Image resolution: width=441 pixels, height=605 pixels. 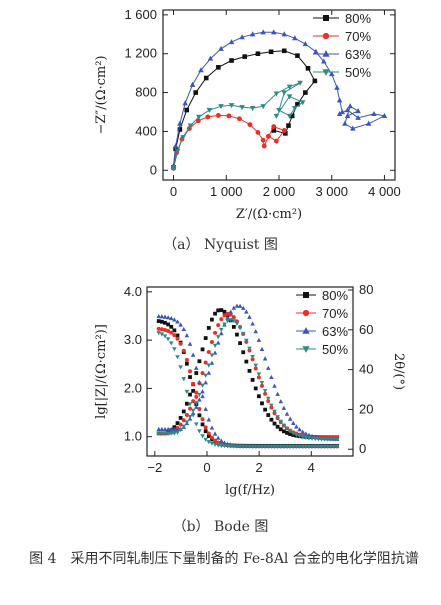 I want to click on x-tick-label: 0, so click(x=206, y=467).